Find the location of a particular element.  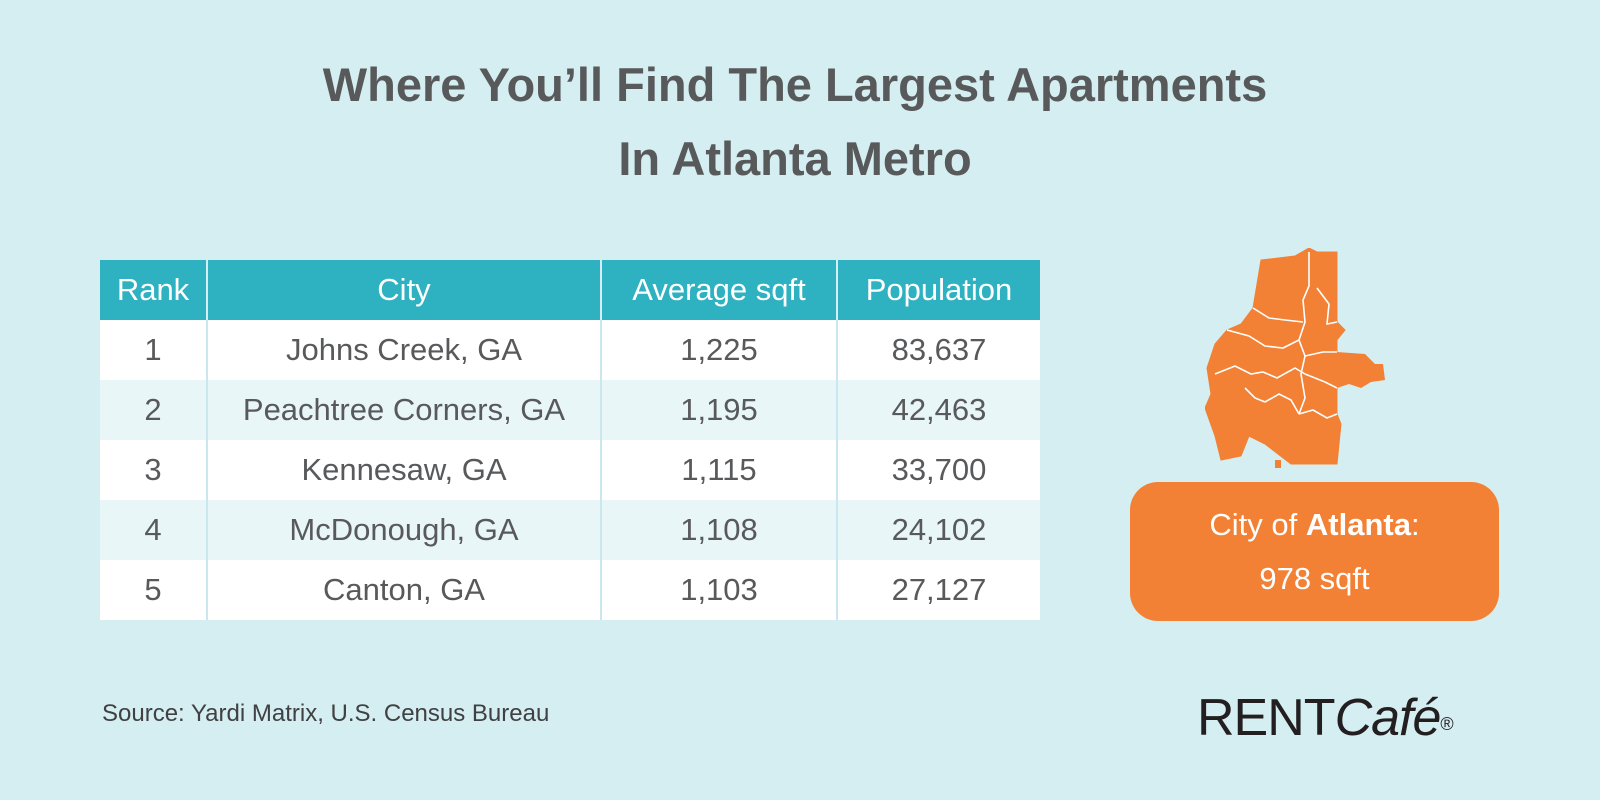

cell-population: 27,127 is located at coordinates (938, 590).